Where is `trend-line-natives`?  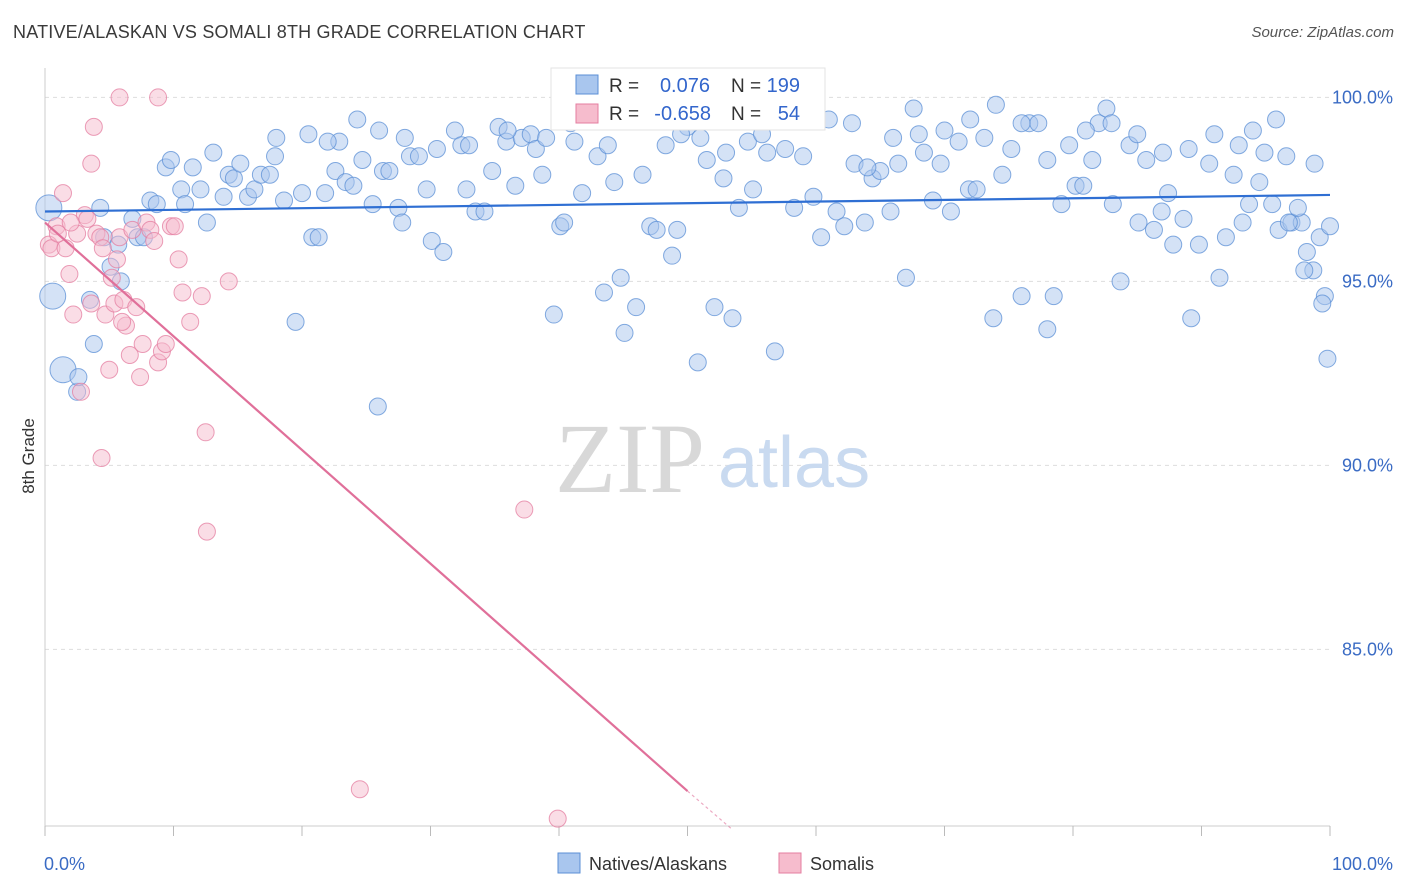 trend-line-natives is located at coordinates (687, 203).